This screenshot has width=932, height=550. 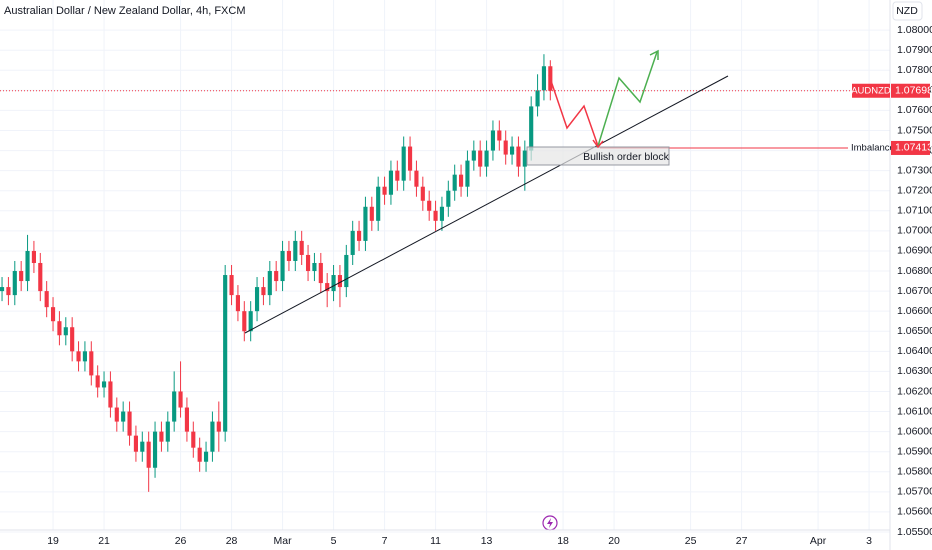 What do you see at coordinates (914, 371) in the screenshot?
I see `y-tick-label: 1.06300` at bounding box center [914, 371].